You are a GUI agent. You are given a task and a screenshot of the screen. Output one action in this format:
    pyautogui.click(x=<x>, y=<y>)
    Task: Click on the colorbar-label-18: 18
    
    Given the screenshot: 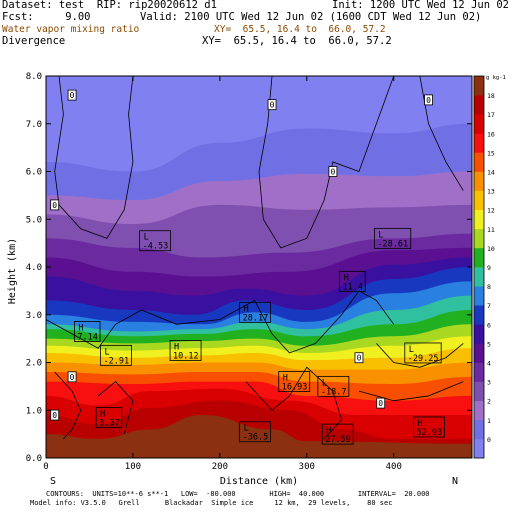 What is the action you would take?
    pyautogui.click(x=491, y=96)
    